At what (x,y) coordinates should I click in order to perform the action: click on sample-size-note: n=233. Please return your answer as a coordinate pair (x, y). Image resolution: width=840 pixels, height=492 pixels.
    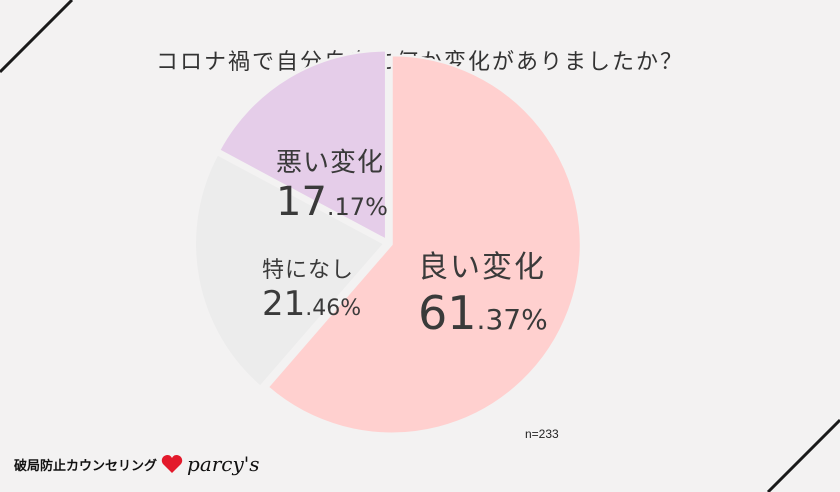
    Looking at the image, I should click on (542, 434).